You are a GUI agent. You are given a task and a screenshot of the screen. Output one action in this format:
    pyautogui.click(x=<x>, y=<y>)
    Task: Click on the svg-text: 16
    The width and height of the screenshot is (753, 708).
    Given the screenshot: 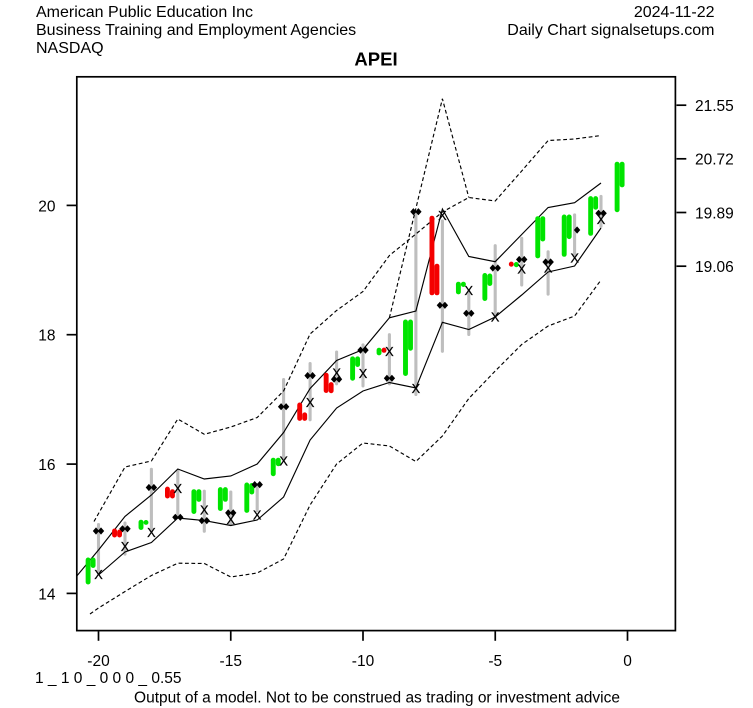 What is the action you would take?
    pyautogui.click(x=46, y=465)
    